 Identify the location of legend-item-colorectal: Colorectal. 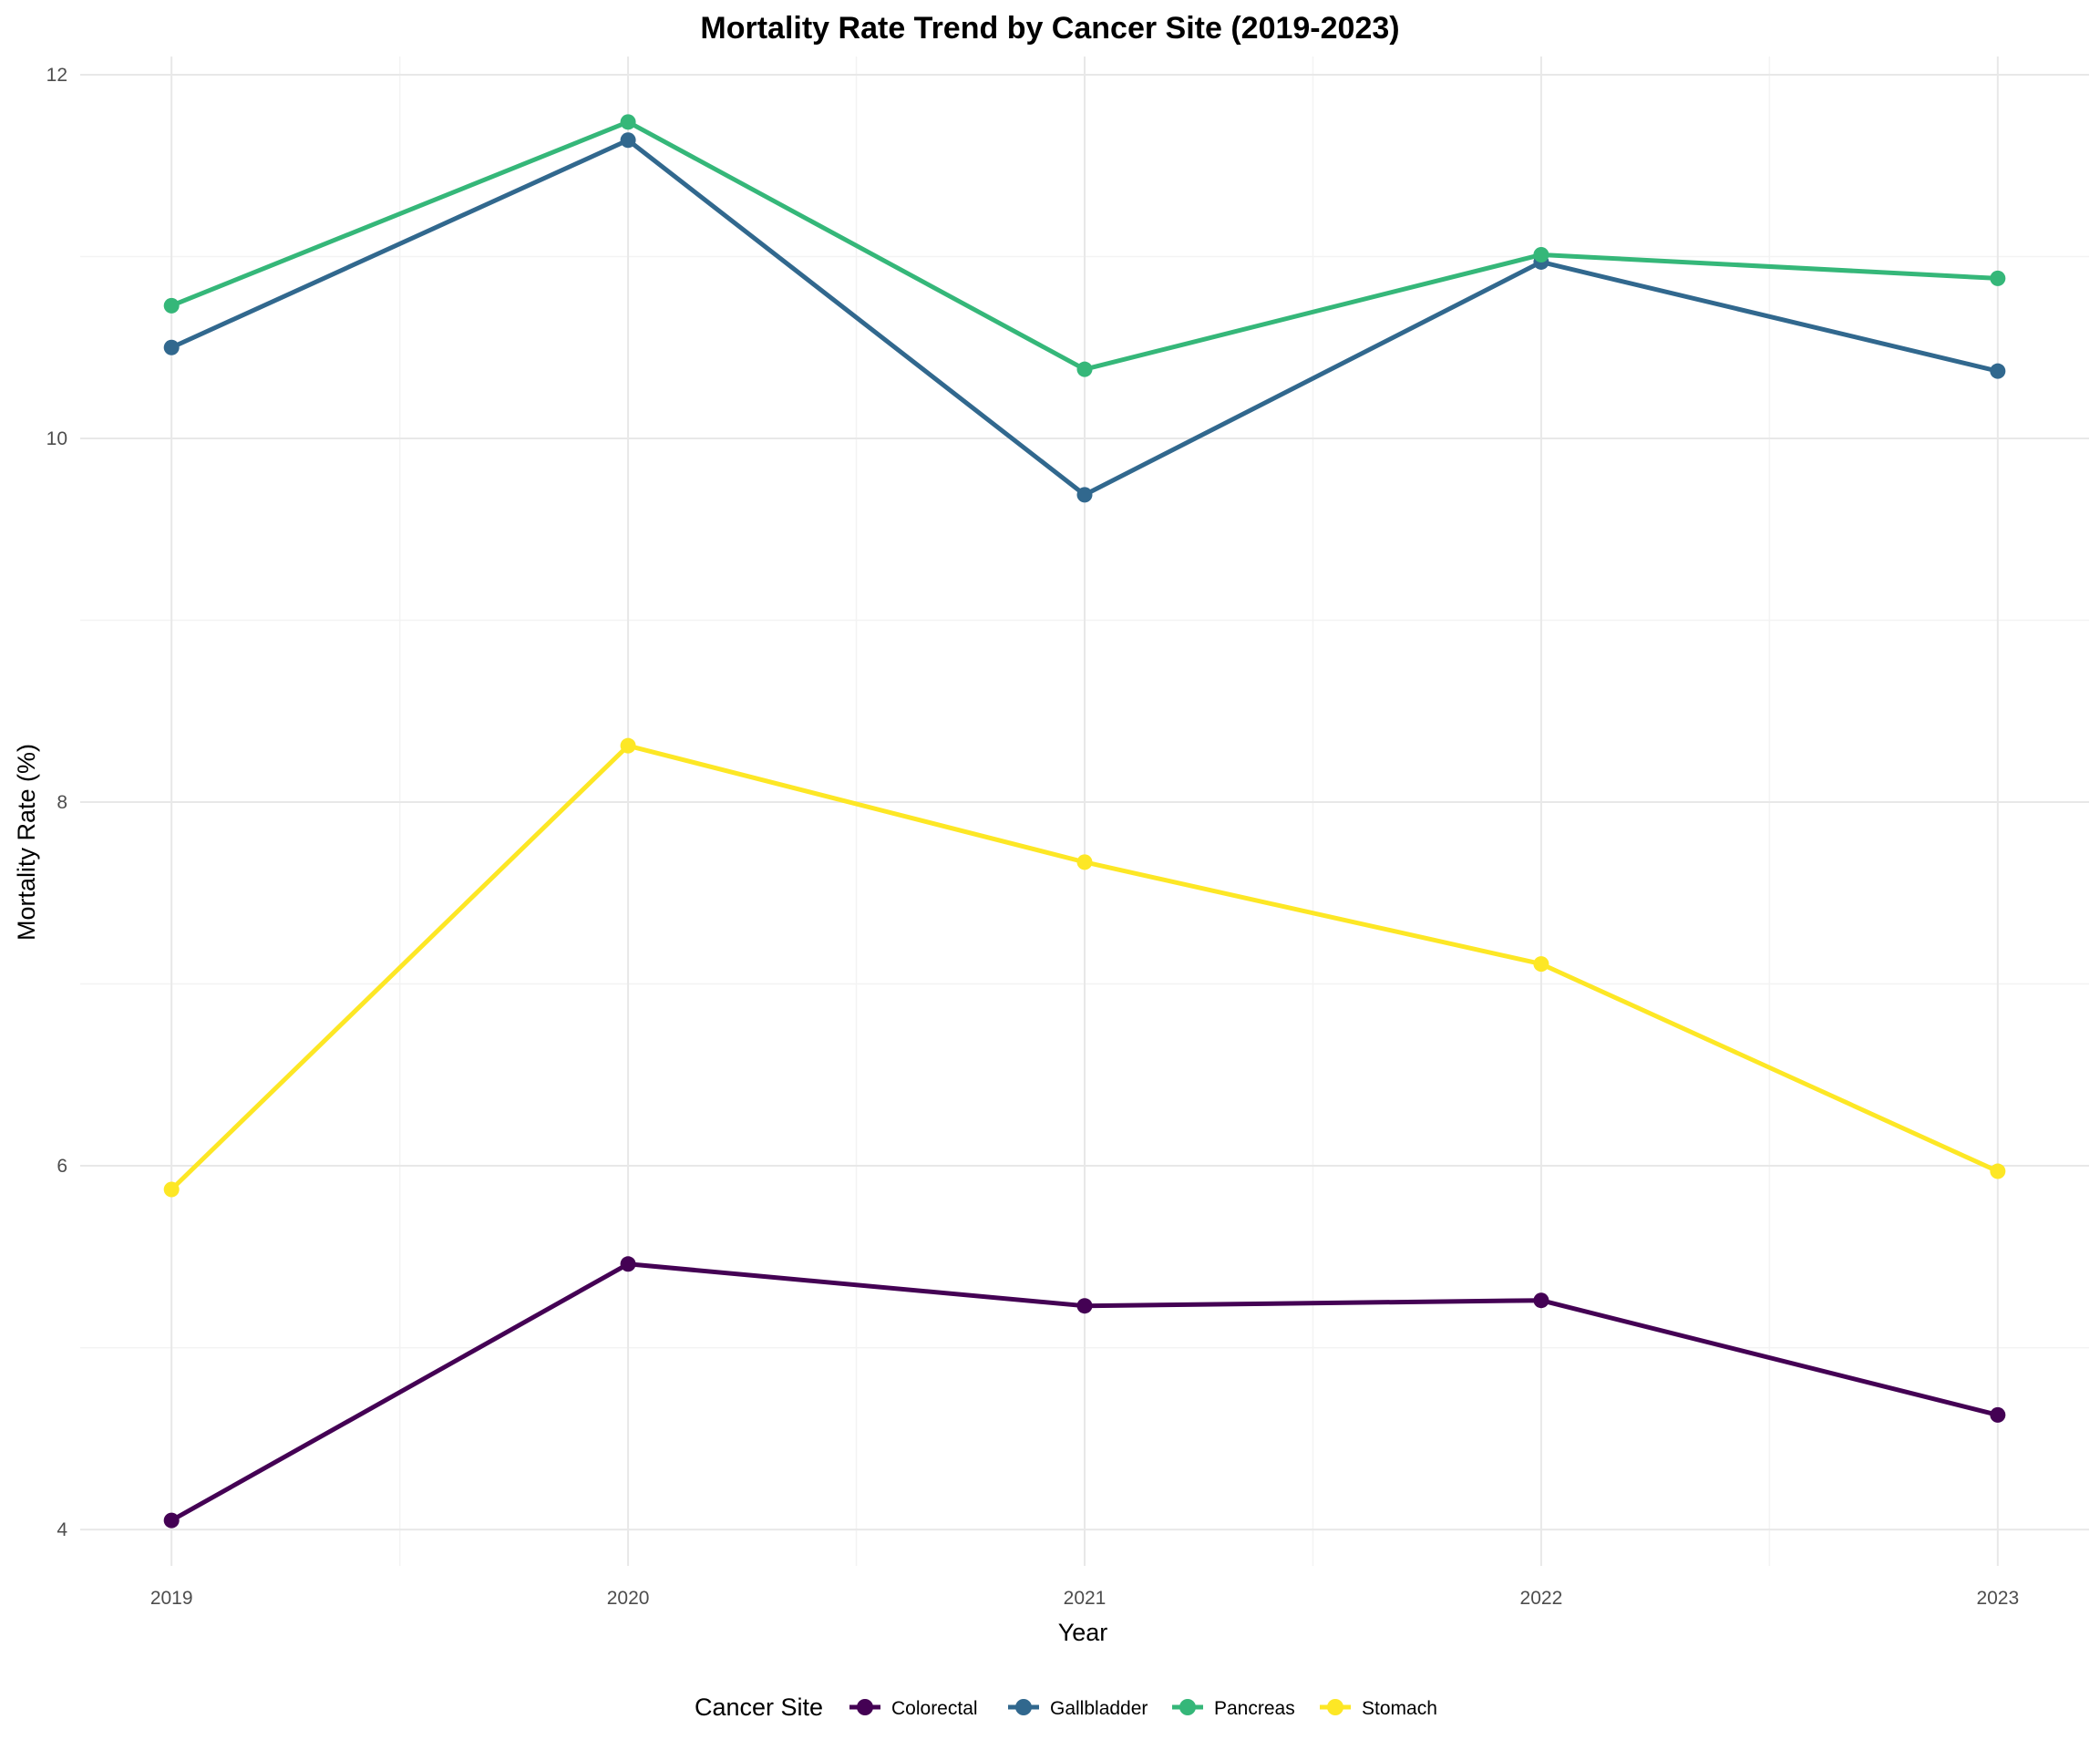
(913, 1709).